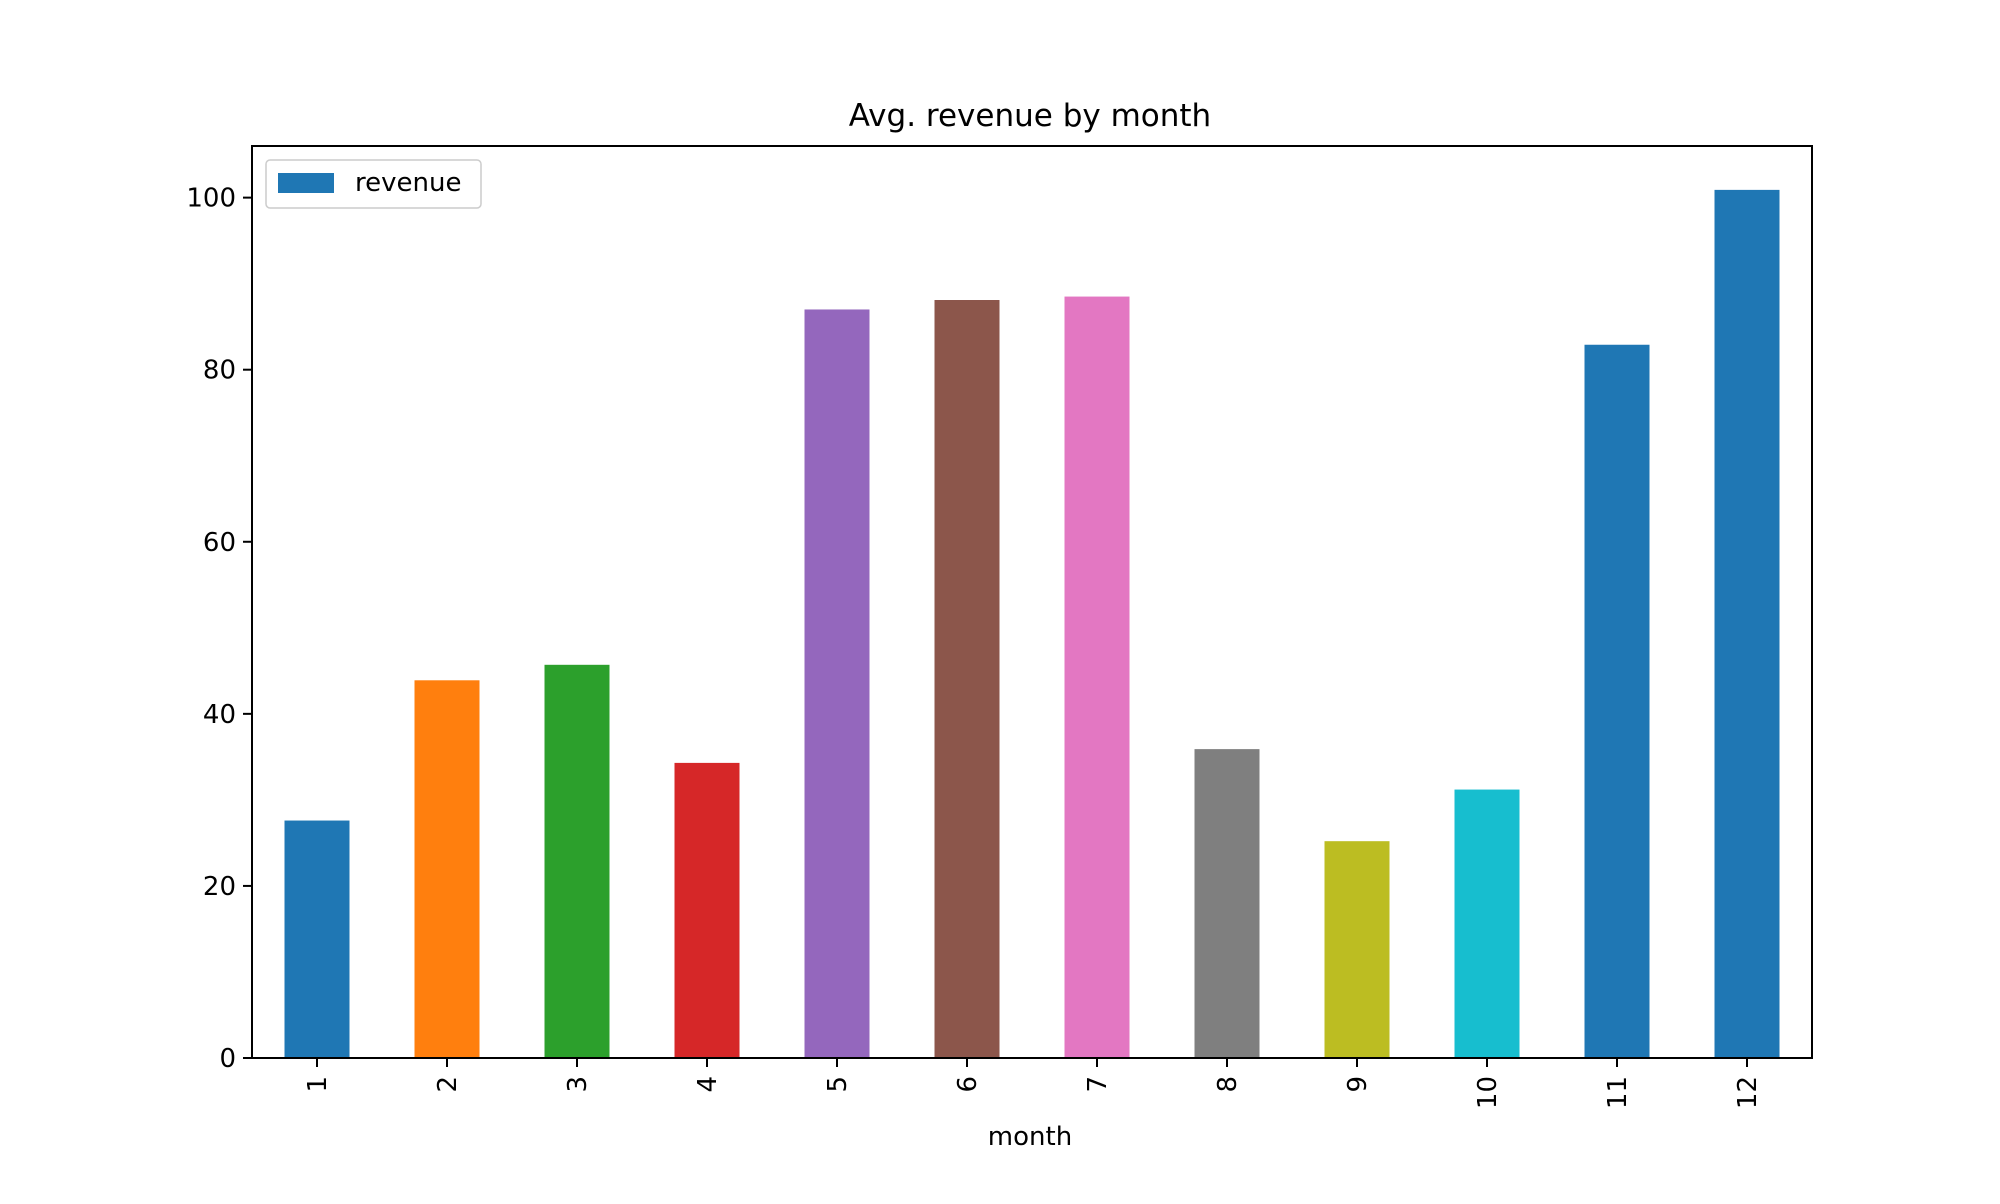 This screenshot has width=2000, height=1204. I want to click on x-tick-label: 8, so click(1228, 1084).